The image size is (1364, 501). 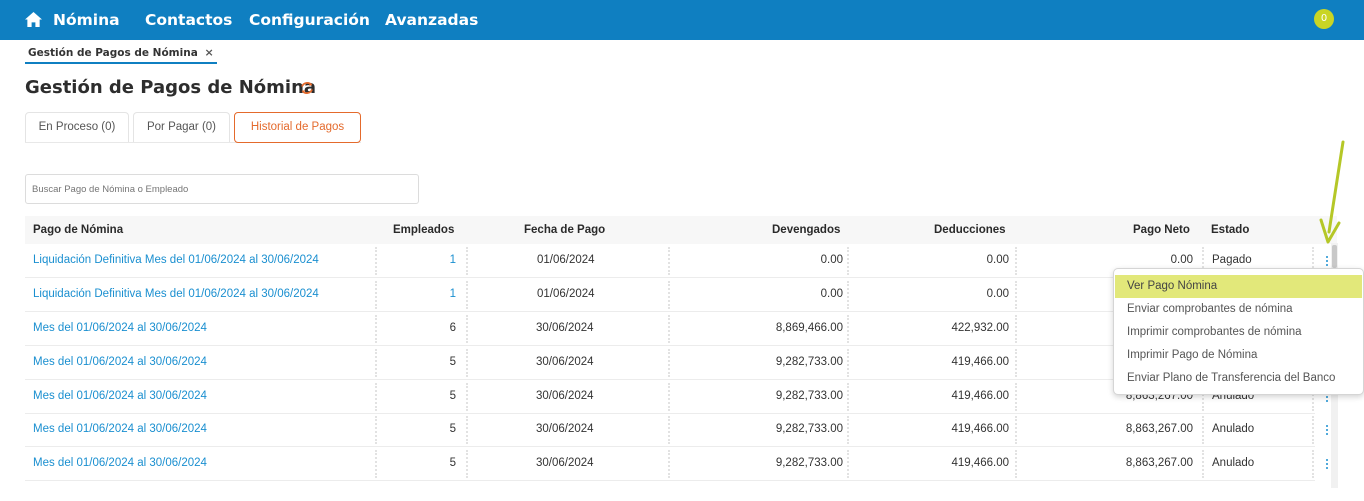 What do you see at coordinates (1324, 19) in the screenshot?
I see `notification-badge: 0` at bounding box center [1324, 19].